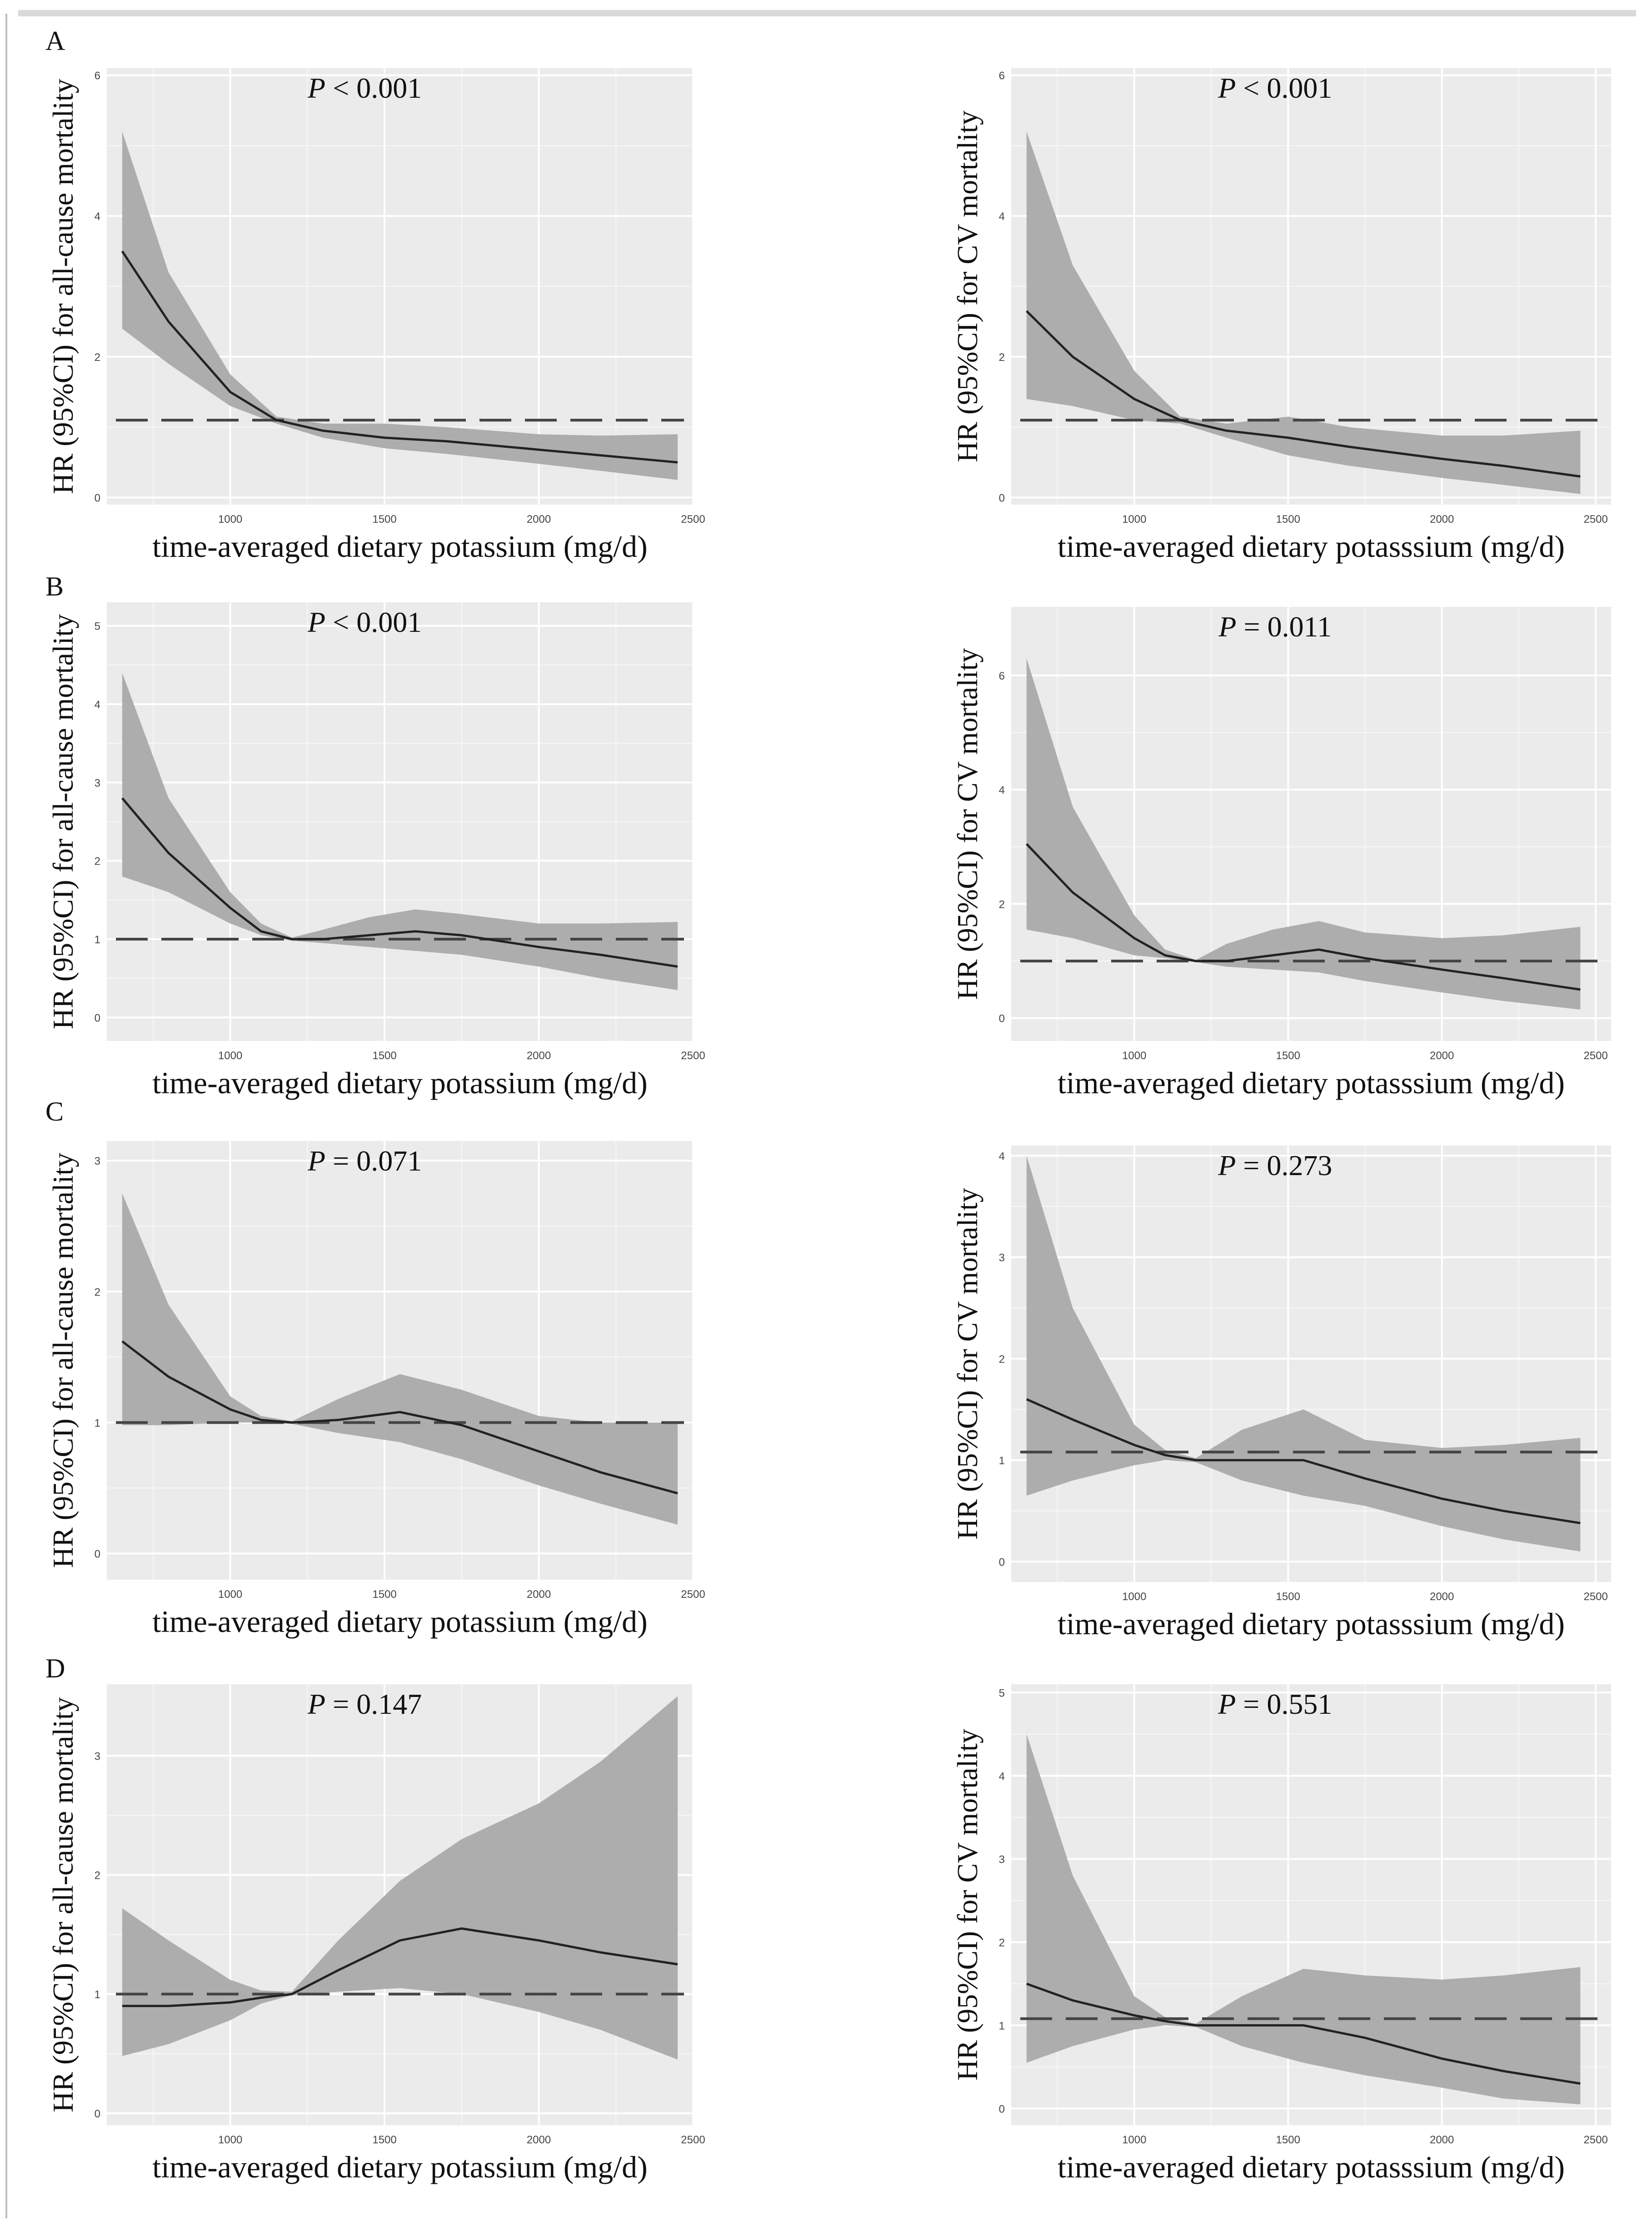  Describe the element at coordinates (54, 586) in the screenshot. I see `row-label: B` at that location.